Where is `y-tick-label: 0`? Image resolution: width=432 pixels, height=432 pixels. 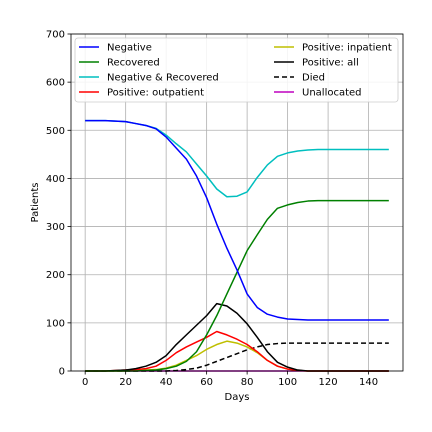 y-tick-label: 0 is located at coordinates (62, 372).